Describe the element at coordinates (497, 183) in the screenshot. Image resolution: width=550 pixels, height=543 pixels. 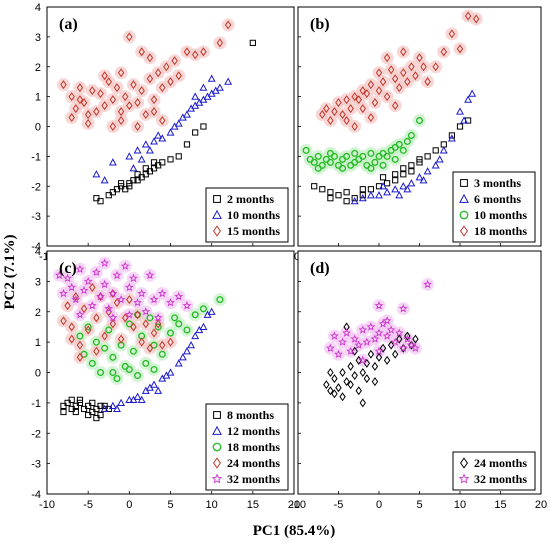
I see `legend-entry: 3 months` at that location.